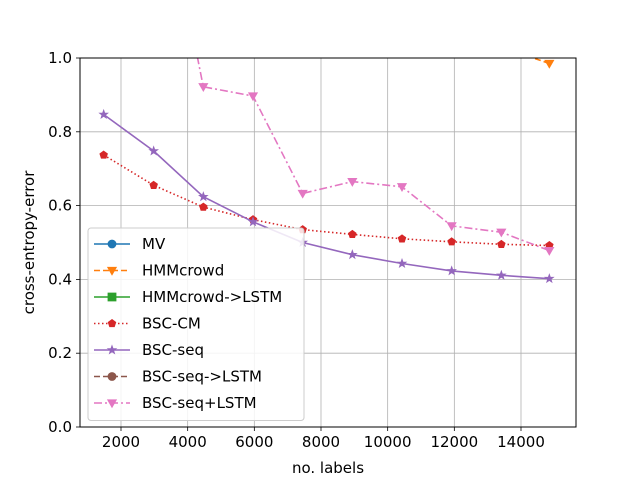 This screenshot has height=480, width=640. I want to click on x-tick-label: 8000, so click(321, 442).